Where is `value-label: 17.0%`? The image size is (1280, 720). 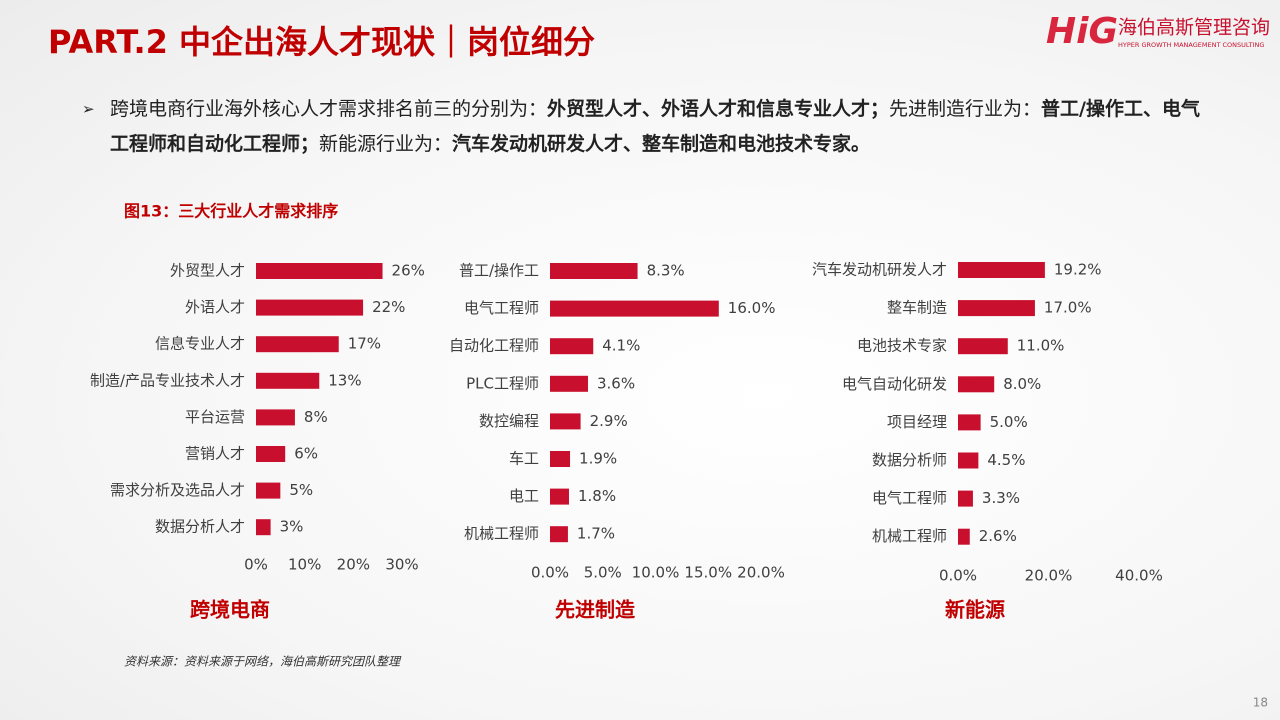 value-label: 17.0% is located at coordinates (1068, 308).